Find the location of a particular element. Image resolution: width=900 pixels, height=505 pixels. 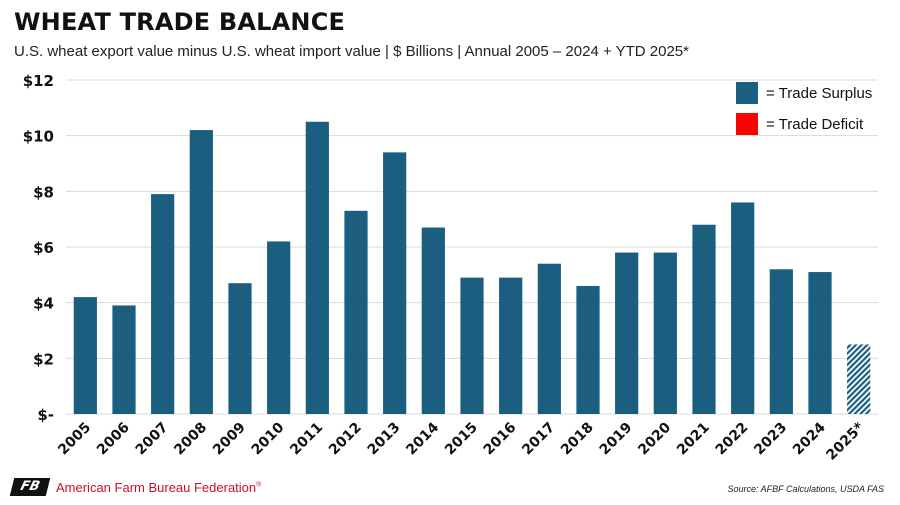

bar-2015 is located at coordinates (472, 345).